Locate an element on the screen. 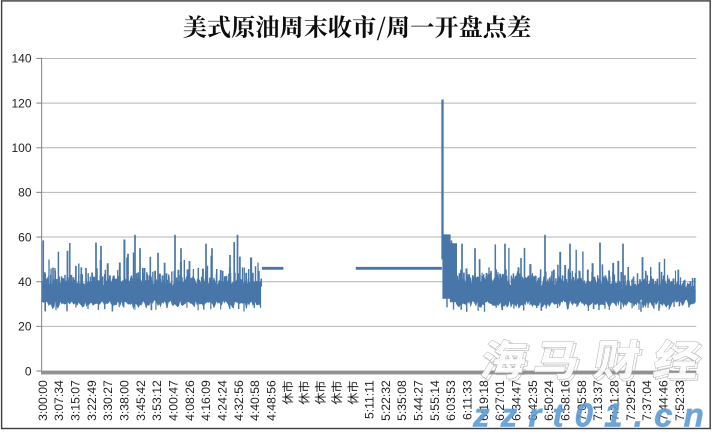  svg-text: 4:48:56 is located at coordinates (272, 400).